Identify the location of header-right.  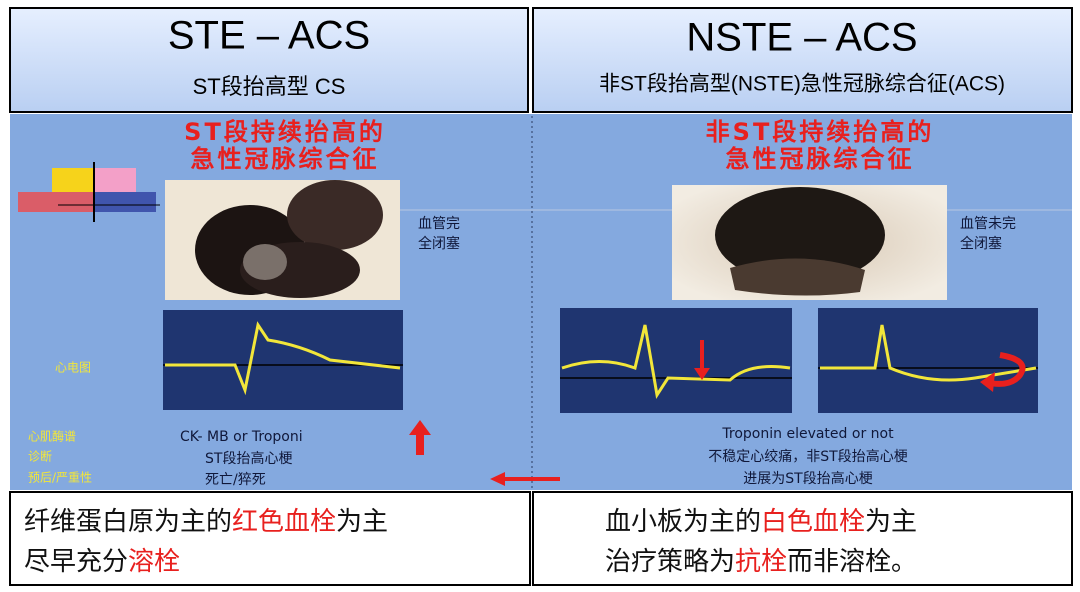
(802, 60).